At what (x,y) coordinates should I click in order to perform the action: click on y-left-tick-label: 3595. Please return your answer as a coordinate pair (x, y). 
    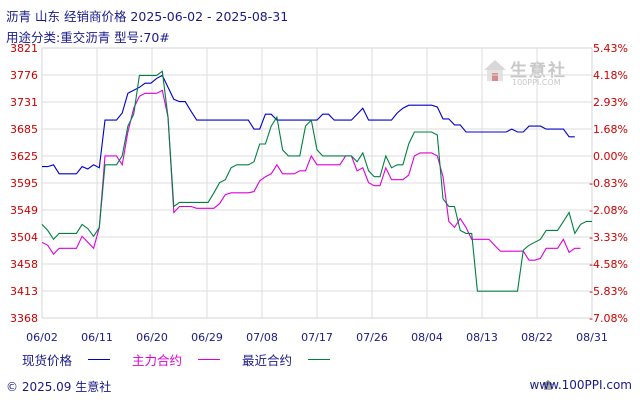
    Looking at the image, I should click on (24, 183).